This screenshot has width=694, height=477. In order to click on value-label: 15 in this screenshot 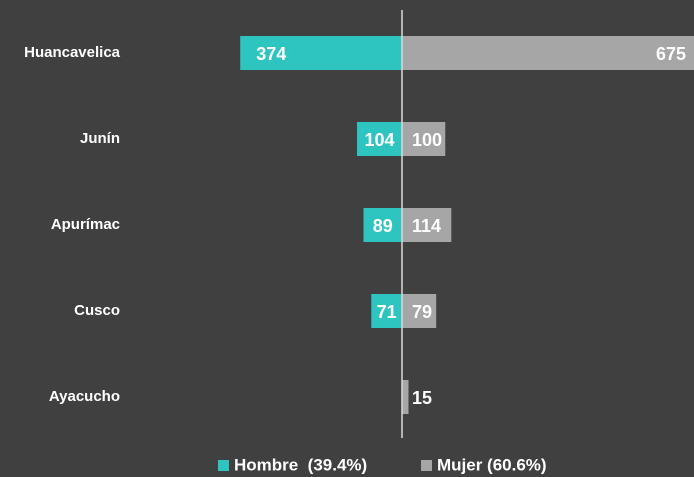, I will do `click(422, 398)`.